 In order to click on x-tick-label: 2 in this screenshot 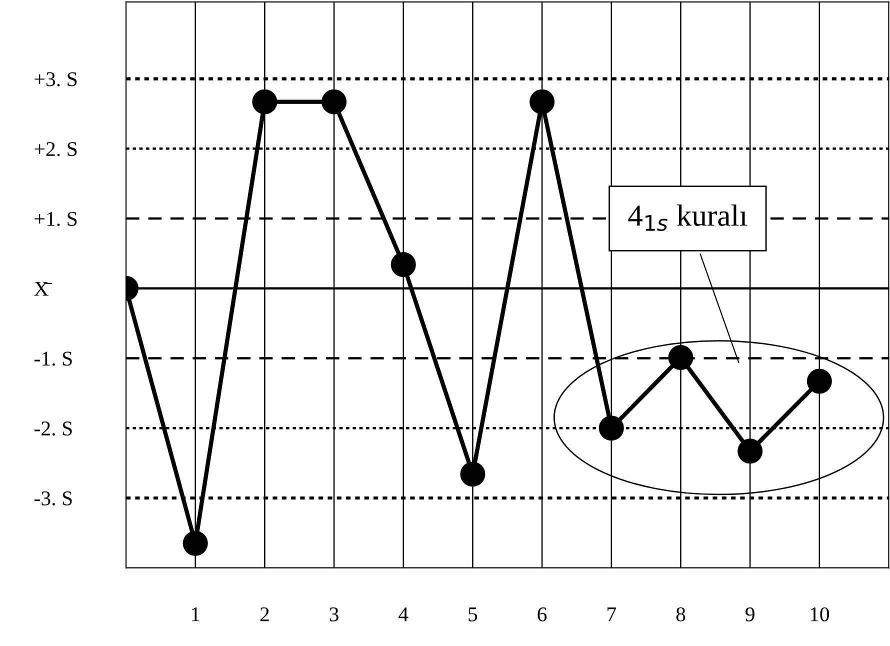, I will do `click(264, 614)`.